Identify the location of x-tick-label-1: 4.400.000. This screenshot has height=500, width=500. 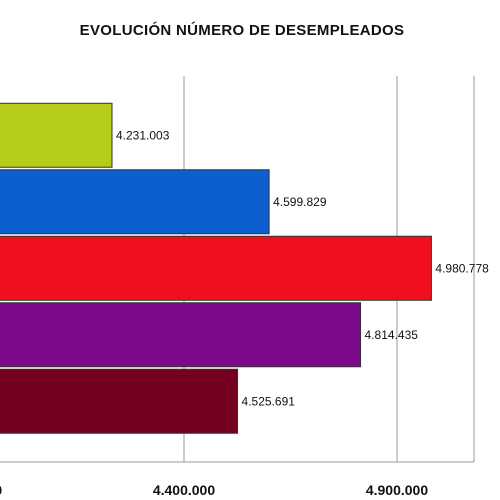
(184, 490).